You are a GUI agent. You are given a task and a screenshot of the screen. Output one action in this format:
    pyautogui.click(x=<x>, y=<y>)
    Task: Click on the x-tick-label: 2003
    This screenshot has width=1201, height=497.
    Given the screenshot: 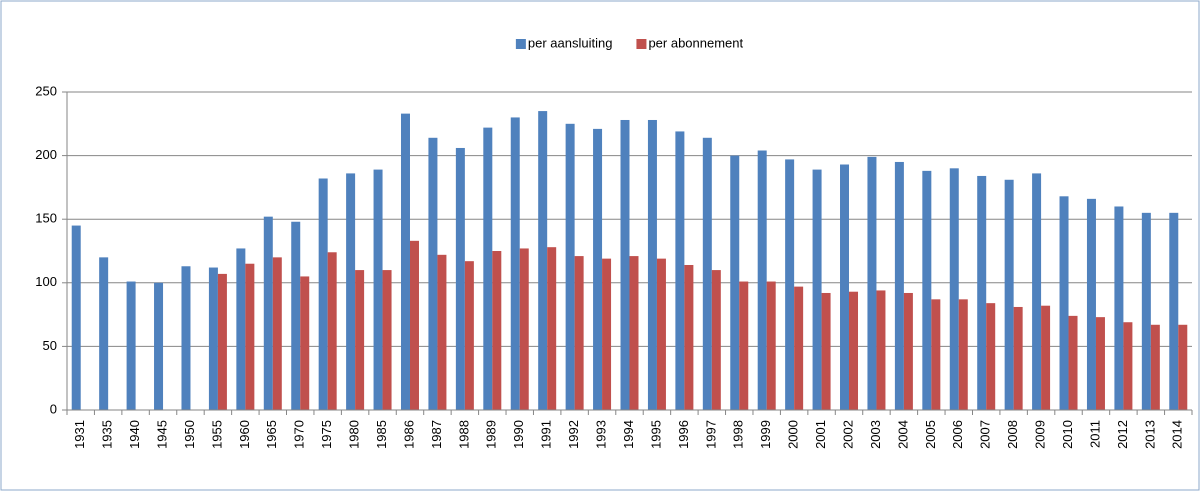 What is the action you would take?
    pyautogui.click(x=875, y=434)
    